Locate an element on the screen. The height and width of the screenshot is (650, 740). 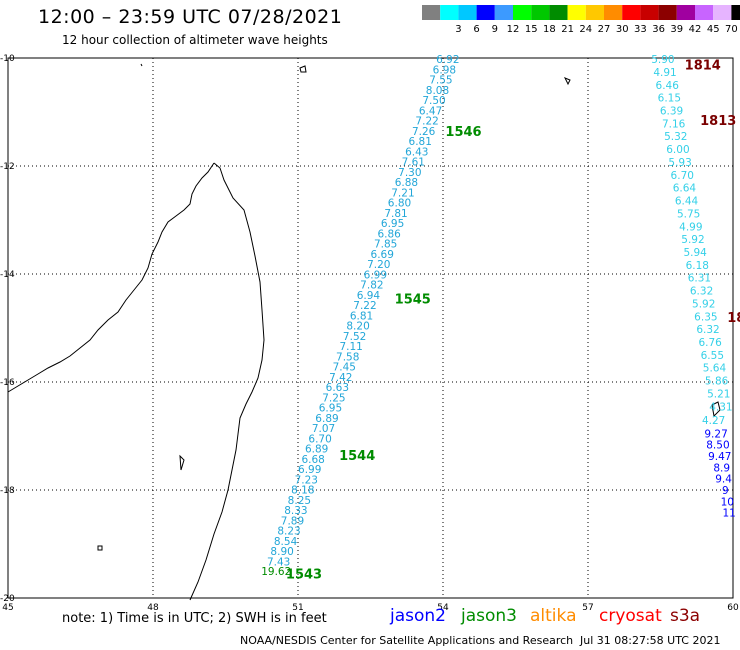
wave-height-value: 5.94 is located at coordinates (695, 253).